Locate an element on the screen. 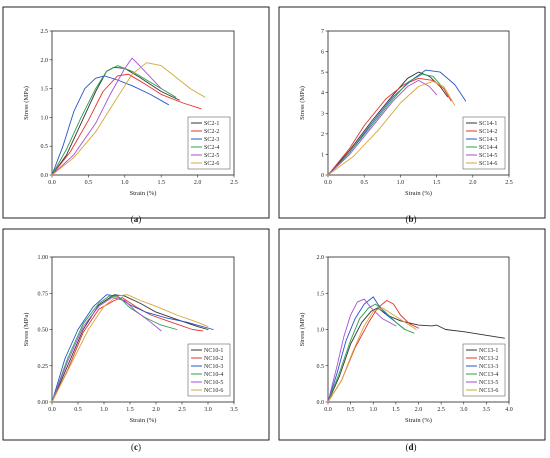 The width and height of the screenshot is (550, 458). y-tick-label: 1 is located at coordinates (322, 155).